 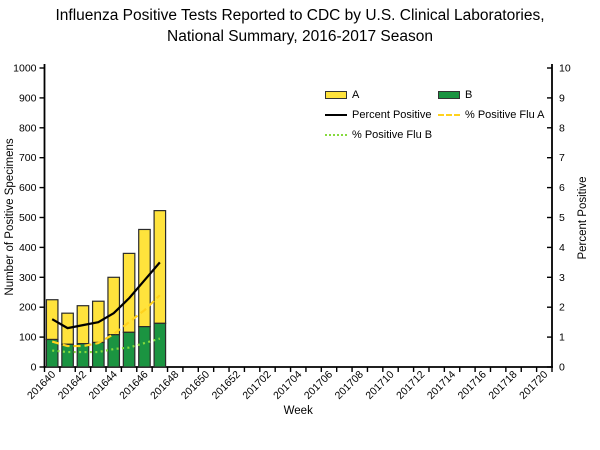 What do you see at coordinates (562, 188) in the screenshot?
I see `y-right-tick-label: 6` at bounding box center [562, 188].